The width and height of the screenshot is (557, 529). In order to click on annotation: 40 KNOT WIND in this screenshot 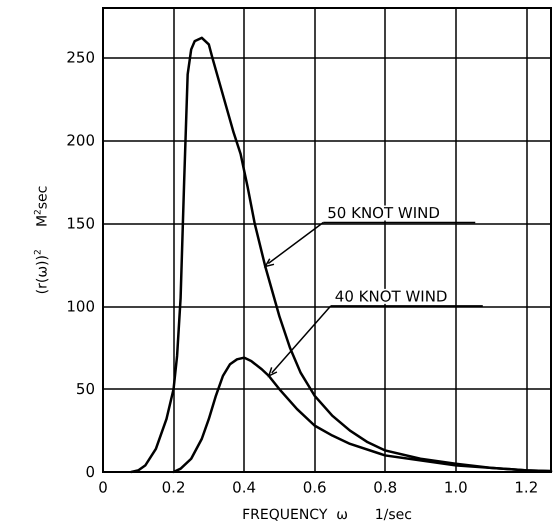, I will do `click(391, 296)`.